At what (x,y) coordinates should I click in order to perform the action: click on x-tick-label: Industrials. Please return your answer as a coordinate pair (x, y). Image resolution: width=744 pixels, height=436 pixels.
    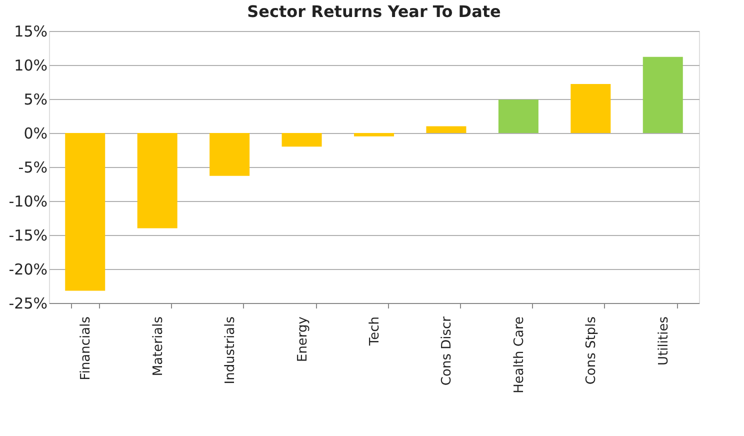
    Looking at the image, I should click on (230, 350).